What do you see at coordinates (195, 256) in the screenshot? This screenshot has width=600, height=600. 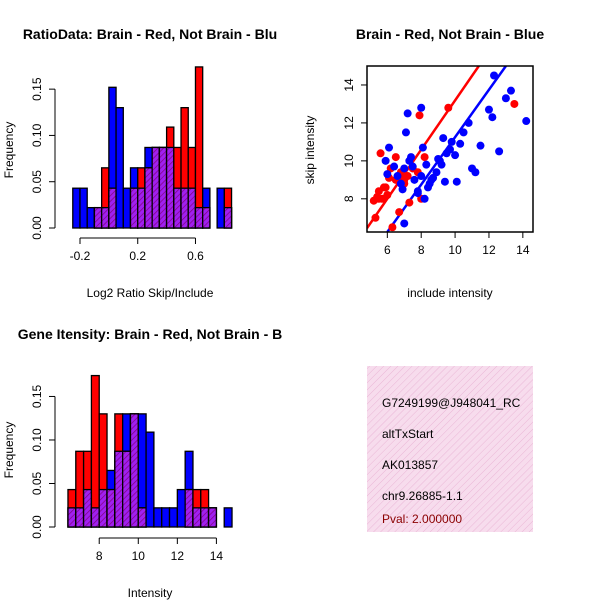 I see `ratio-histogram-x-tick-label: 0.6` at bounding box center [195, 256].